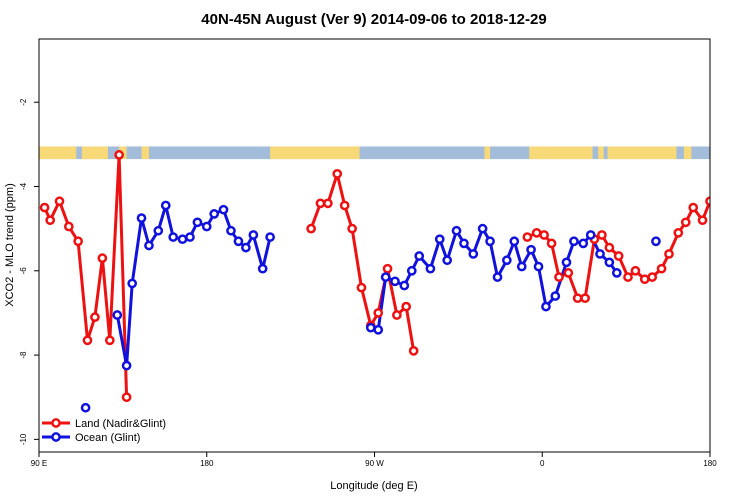 This screenshot has width=750, height=500. I want to click on x-tick-label: 180, so click(207, 463).